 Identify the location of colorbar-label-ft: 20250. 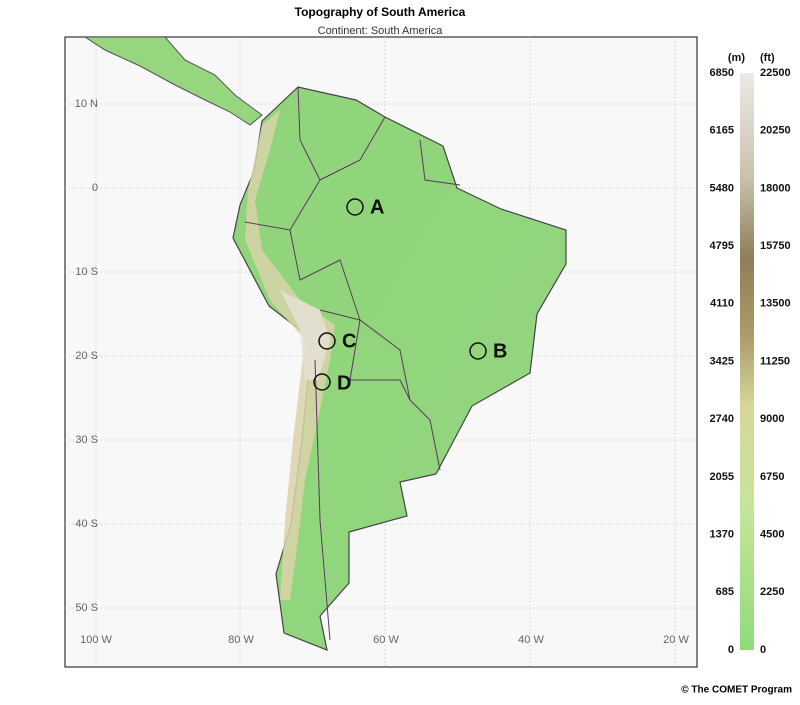
(775, 131).